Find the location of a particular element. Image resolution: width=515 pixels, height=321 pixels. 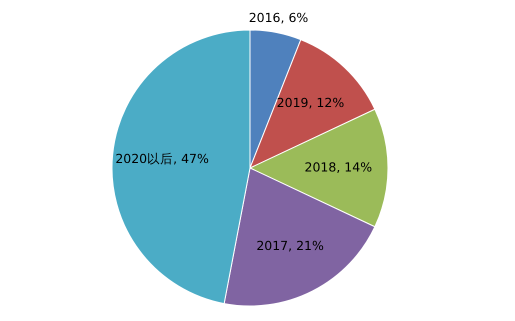

slice-label: 2020以后, 47% is located at coordinates (162, 158).